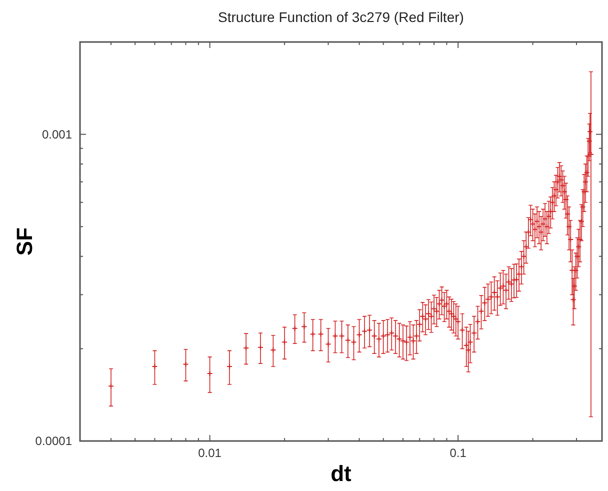 The image size is (608, 491). What do you see at coordinates (24, 241) in the screenshot?
I see `y-axis-title: SF` at bounding box center [24, 241].